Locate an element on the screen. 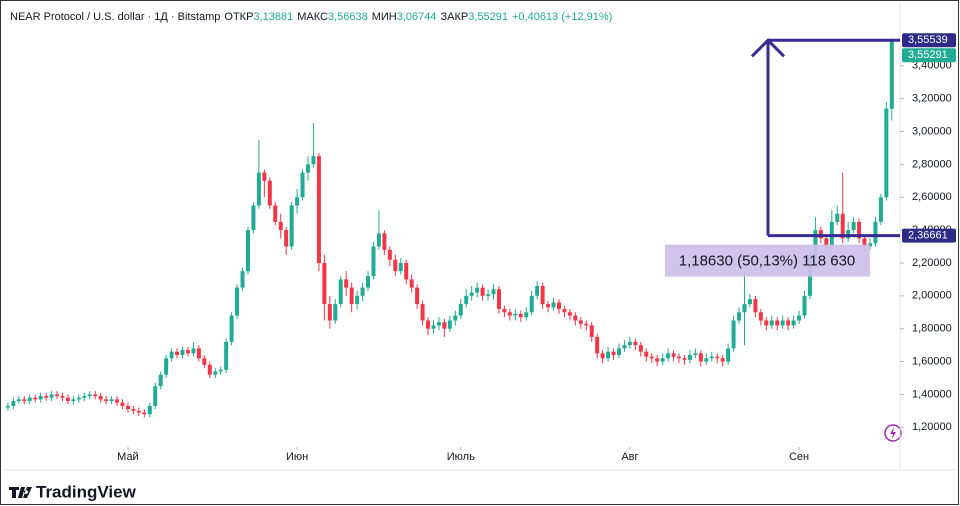  price-tag is located at coordinates (929, 235).